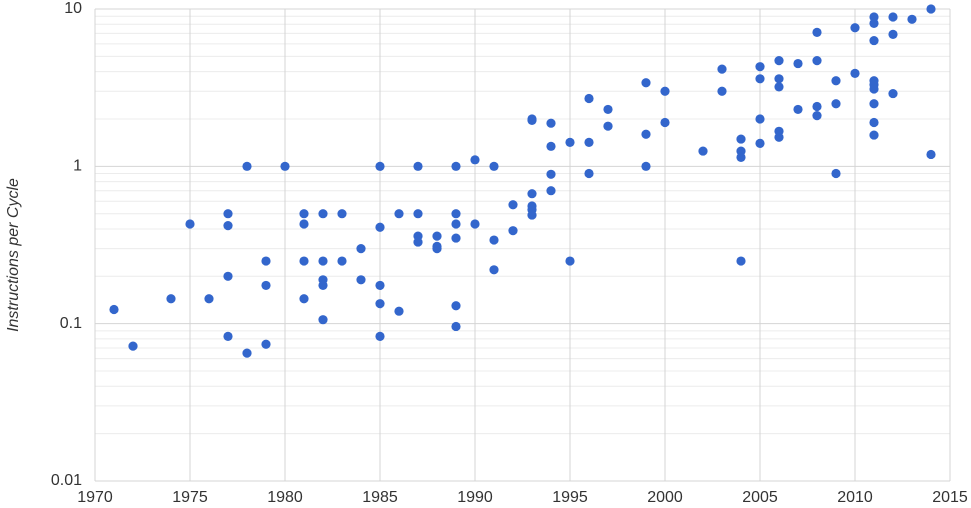 This screenshot has width=971, height=508. Describe the element at coordinates (77, 166) in the screenshot. I see `y-tick-label: 1` at that location.